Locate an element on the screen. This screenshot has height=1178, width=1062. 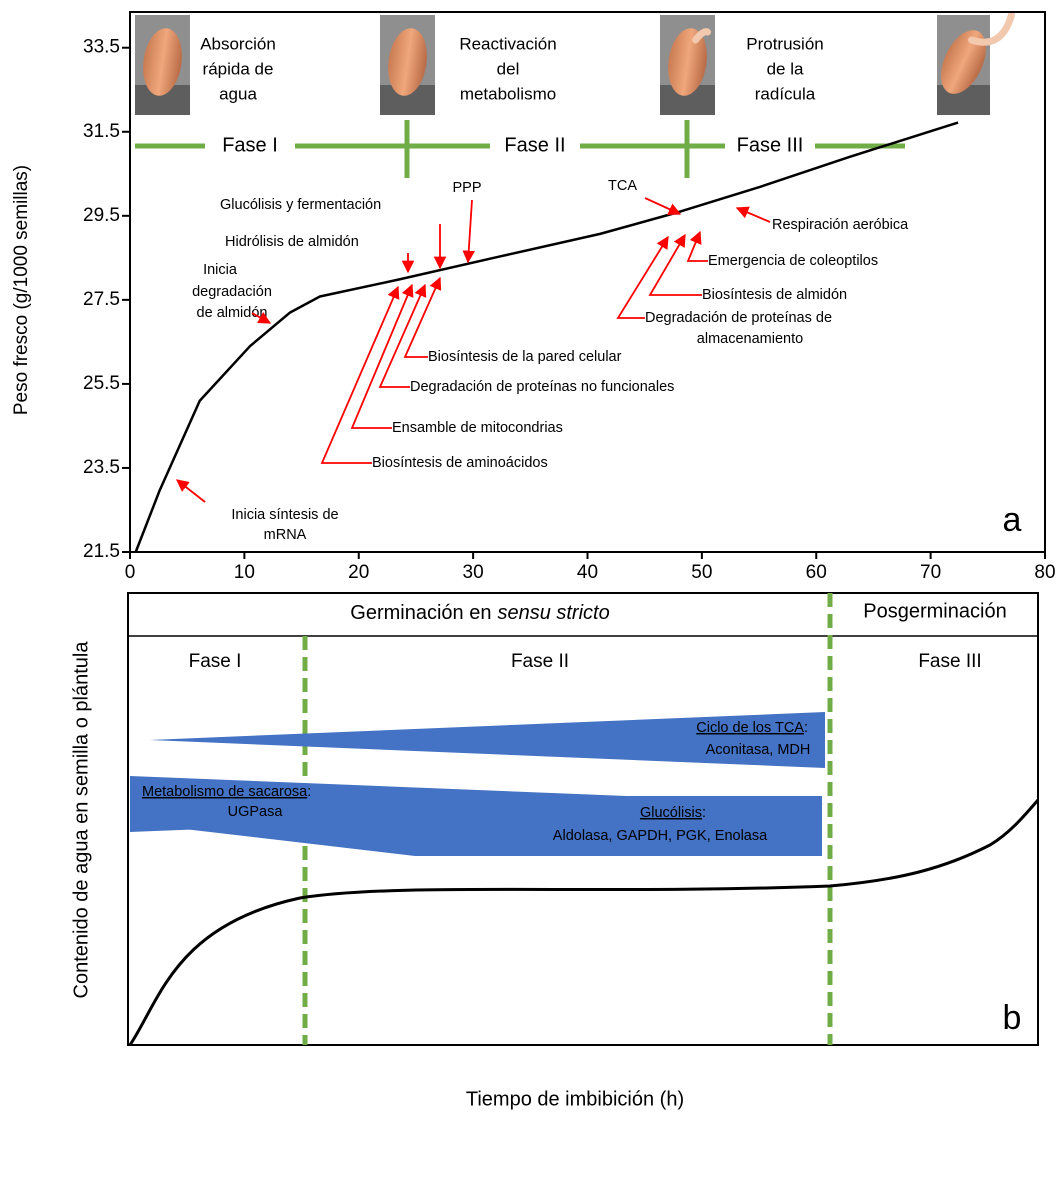
pathway-name: Metabolismo de sacarosa: is located at coordinates (226, 792).